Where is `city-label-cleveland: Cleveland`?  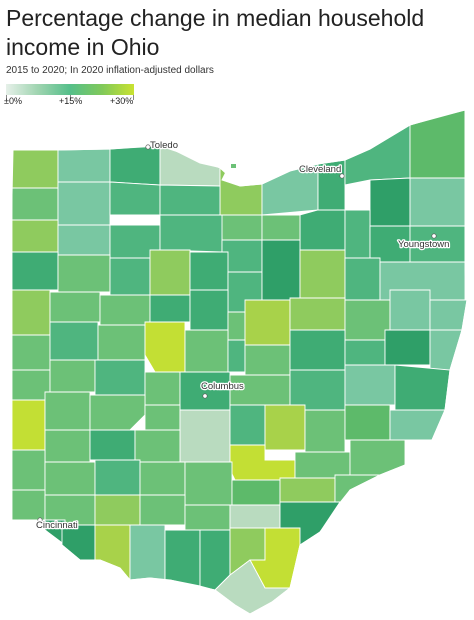 city-label-cleveland: Cleveland is located at coordinates (320, 169).